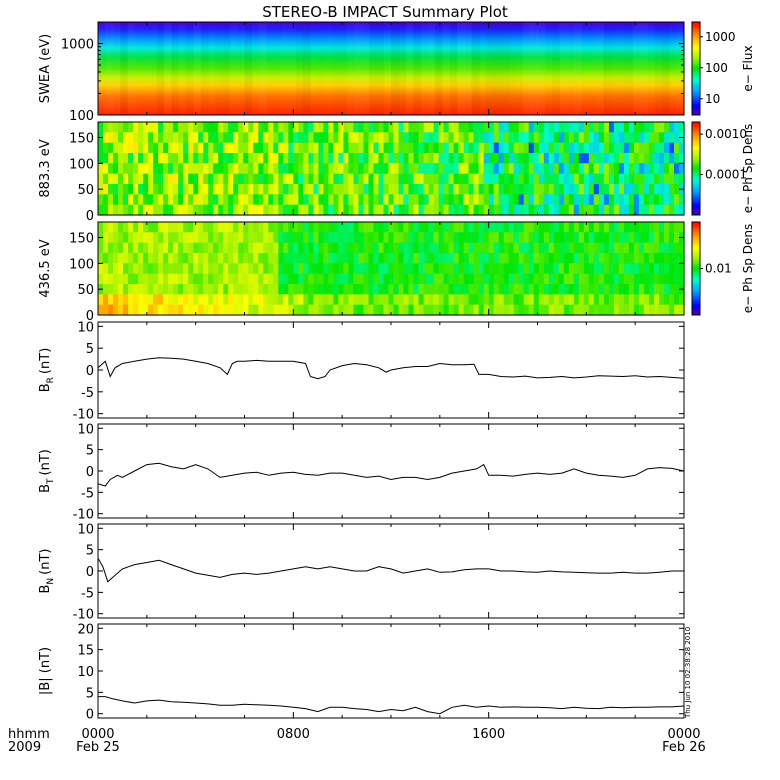  Describe the element at coordinates (87, 593) in the screenshot. I see `y-tick-label: -5` at that location.